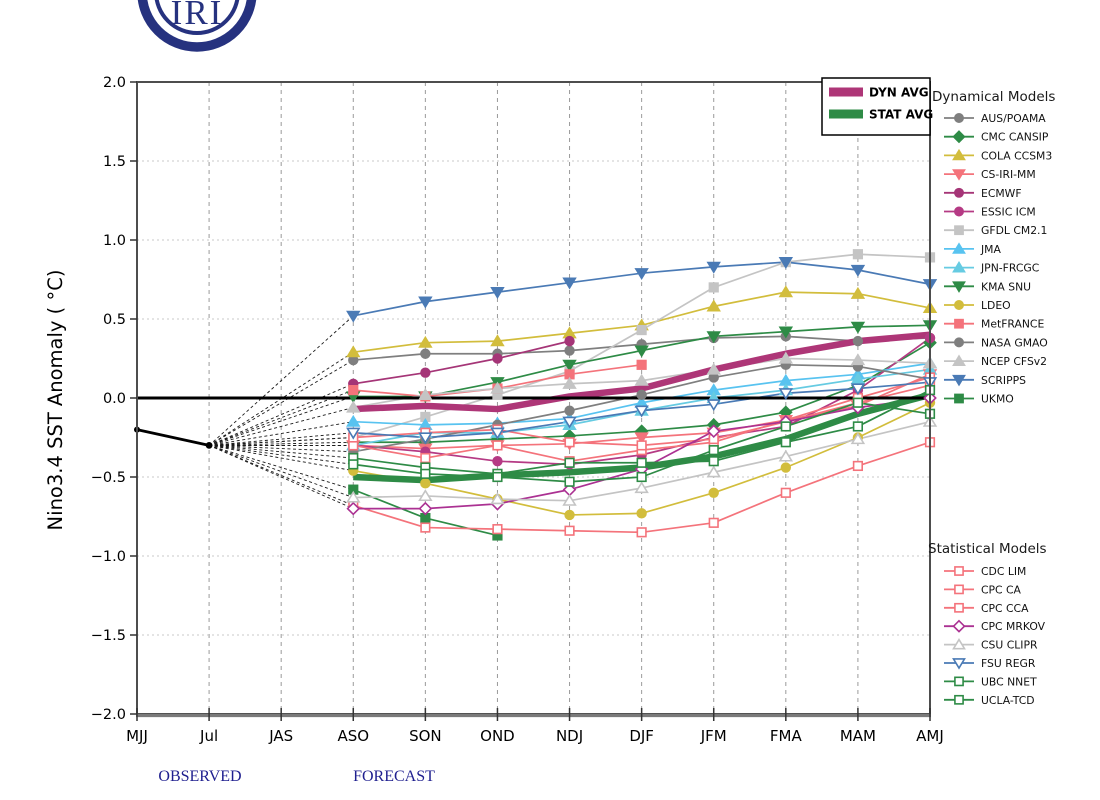 This screenshot has width=1100, height=800. Describe the element at coordinates (197, 16) in the screenshot. I see `iri-logo-text: IRI` at that location.